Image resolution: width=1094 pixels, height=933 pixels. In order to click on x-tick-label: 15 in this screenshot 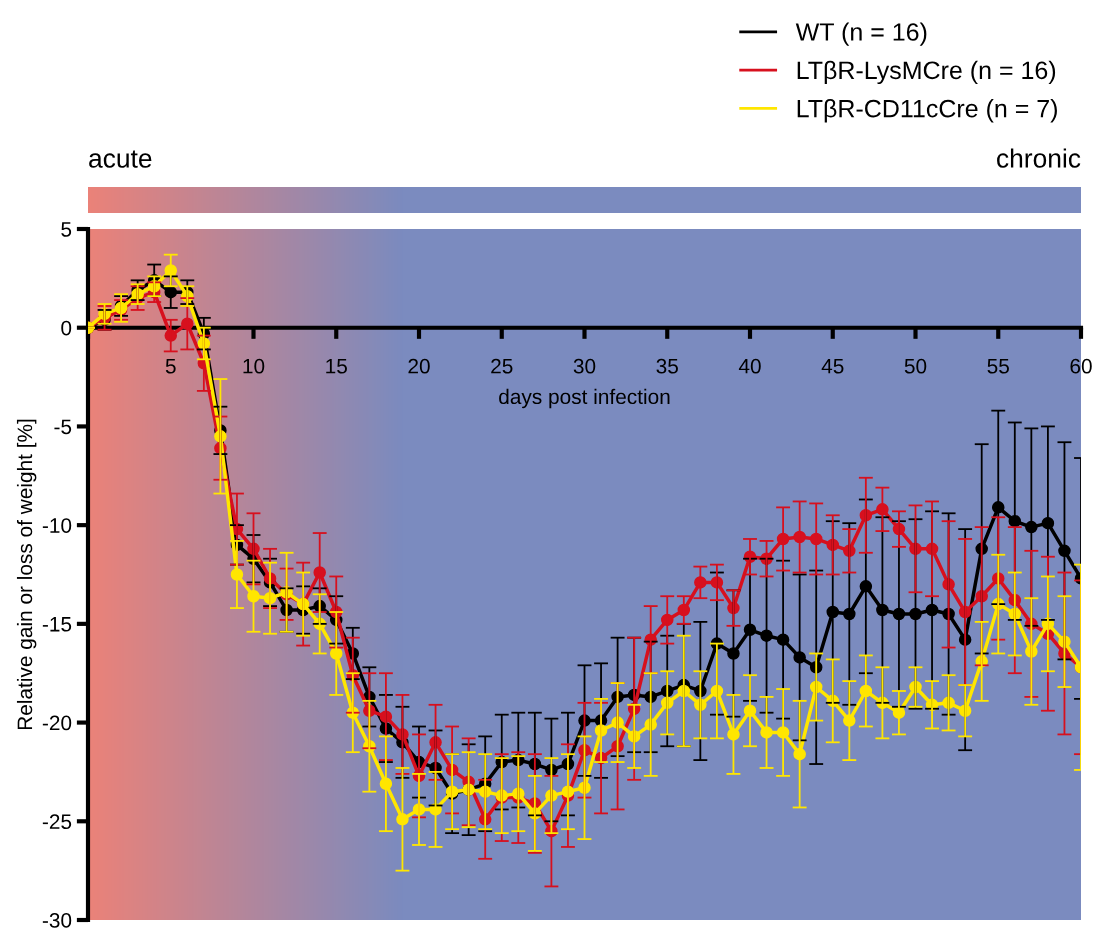, I will do `click(336, 366)`.